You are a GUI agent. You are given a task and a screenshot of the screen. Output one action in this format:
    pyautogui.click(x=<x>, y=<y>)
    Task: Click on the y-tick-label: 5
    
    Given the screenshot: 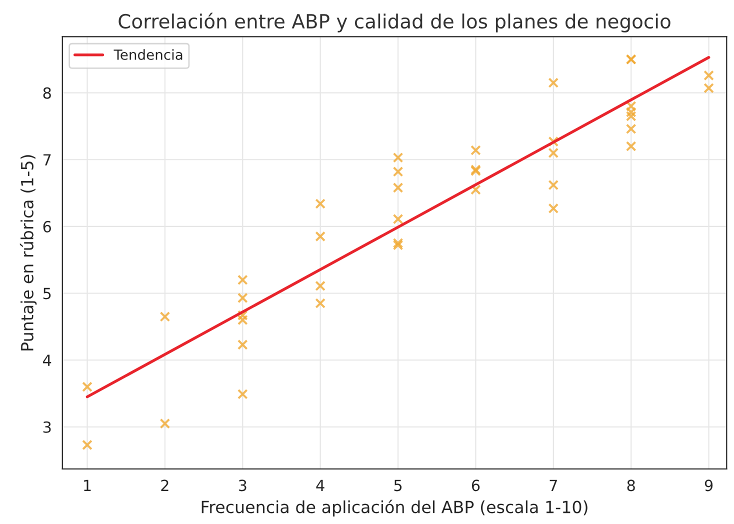 What is the action you would take?
    pyautogui.click(x=47, y=294)
    